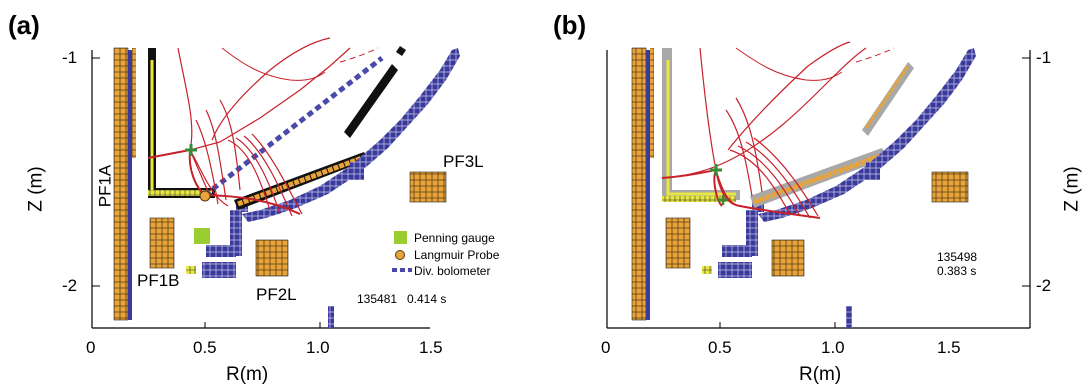  I want to click on panel-a-legend-bolometer: Div. bolometer, so click(452, 271).